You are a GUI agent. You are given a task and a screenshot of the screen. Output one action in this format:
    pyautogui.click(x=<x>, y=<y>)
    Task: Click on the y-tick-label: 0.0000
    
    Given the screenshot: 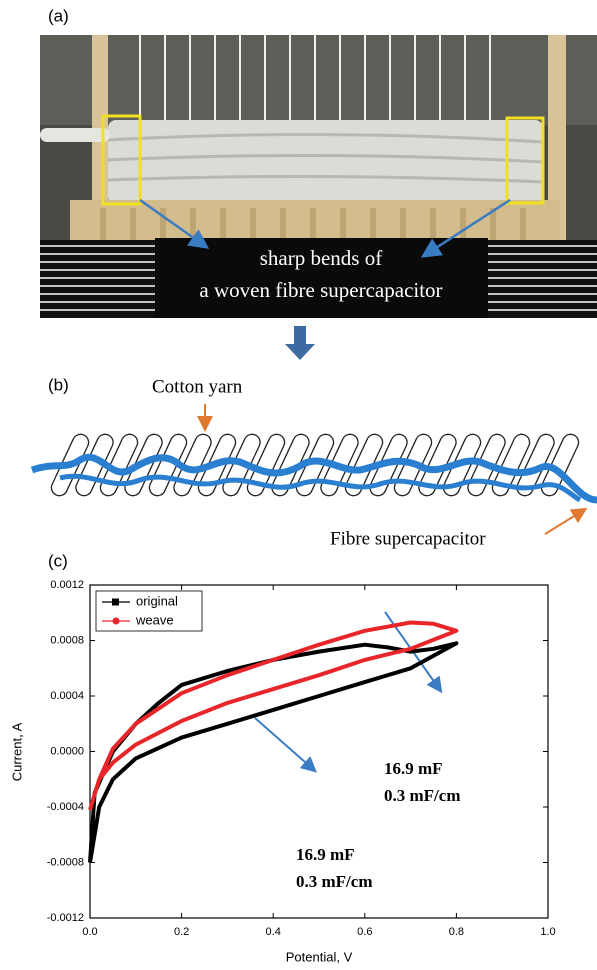 What is the action you would take?
    pyautogui.click(x=67, y=751)
    